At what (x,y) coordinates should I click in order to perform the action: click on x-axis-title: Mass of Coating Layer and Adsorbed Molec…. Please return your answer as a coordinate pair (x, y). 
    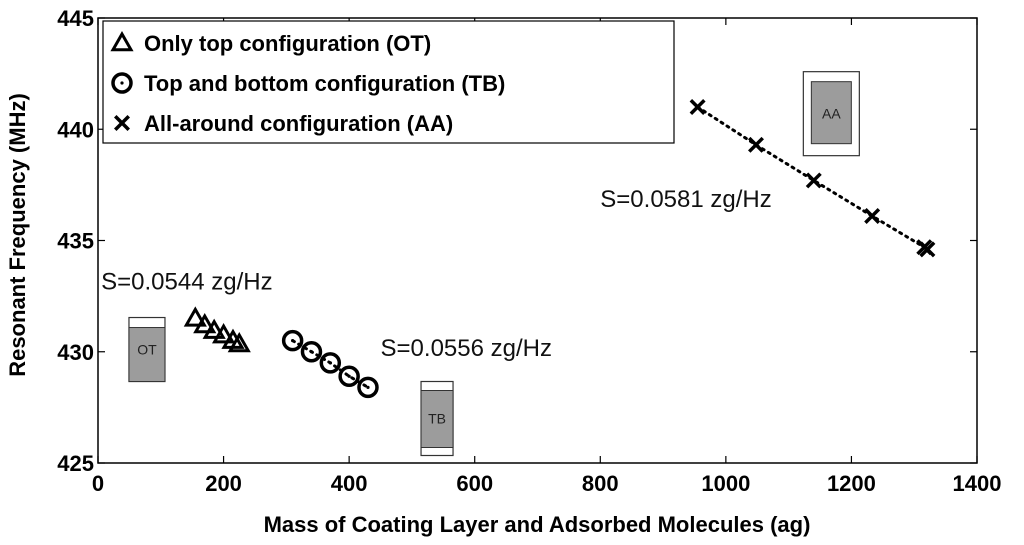
    Looking at the image, I should click on (537, 524).